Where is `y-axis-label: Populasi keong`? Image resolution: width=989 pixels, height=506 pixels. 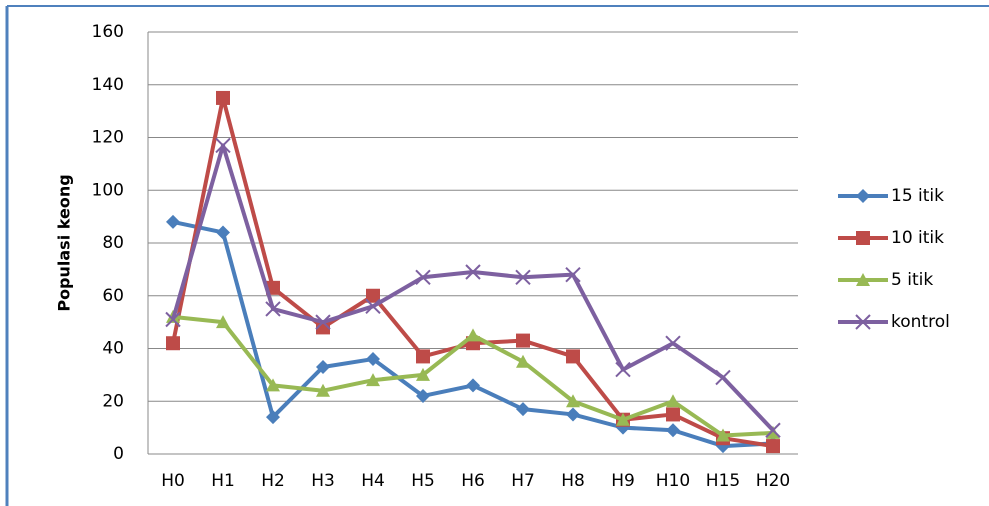
y-axis-label: Populasi keong is located at coordinates (64, 242).